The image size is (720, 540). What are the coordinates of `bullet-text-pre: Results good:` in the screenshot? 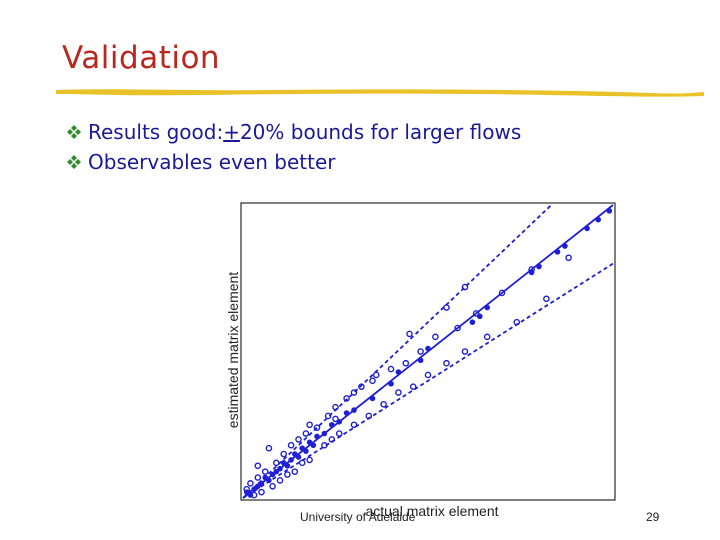 It's located at (156, 132).